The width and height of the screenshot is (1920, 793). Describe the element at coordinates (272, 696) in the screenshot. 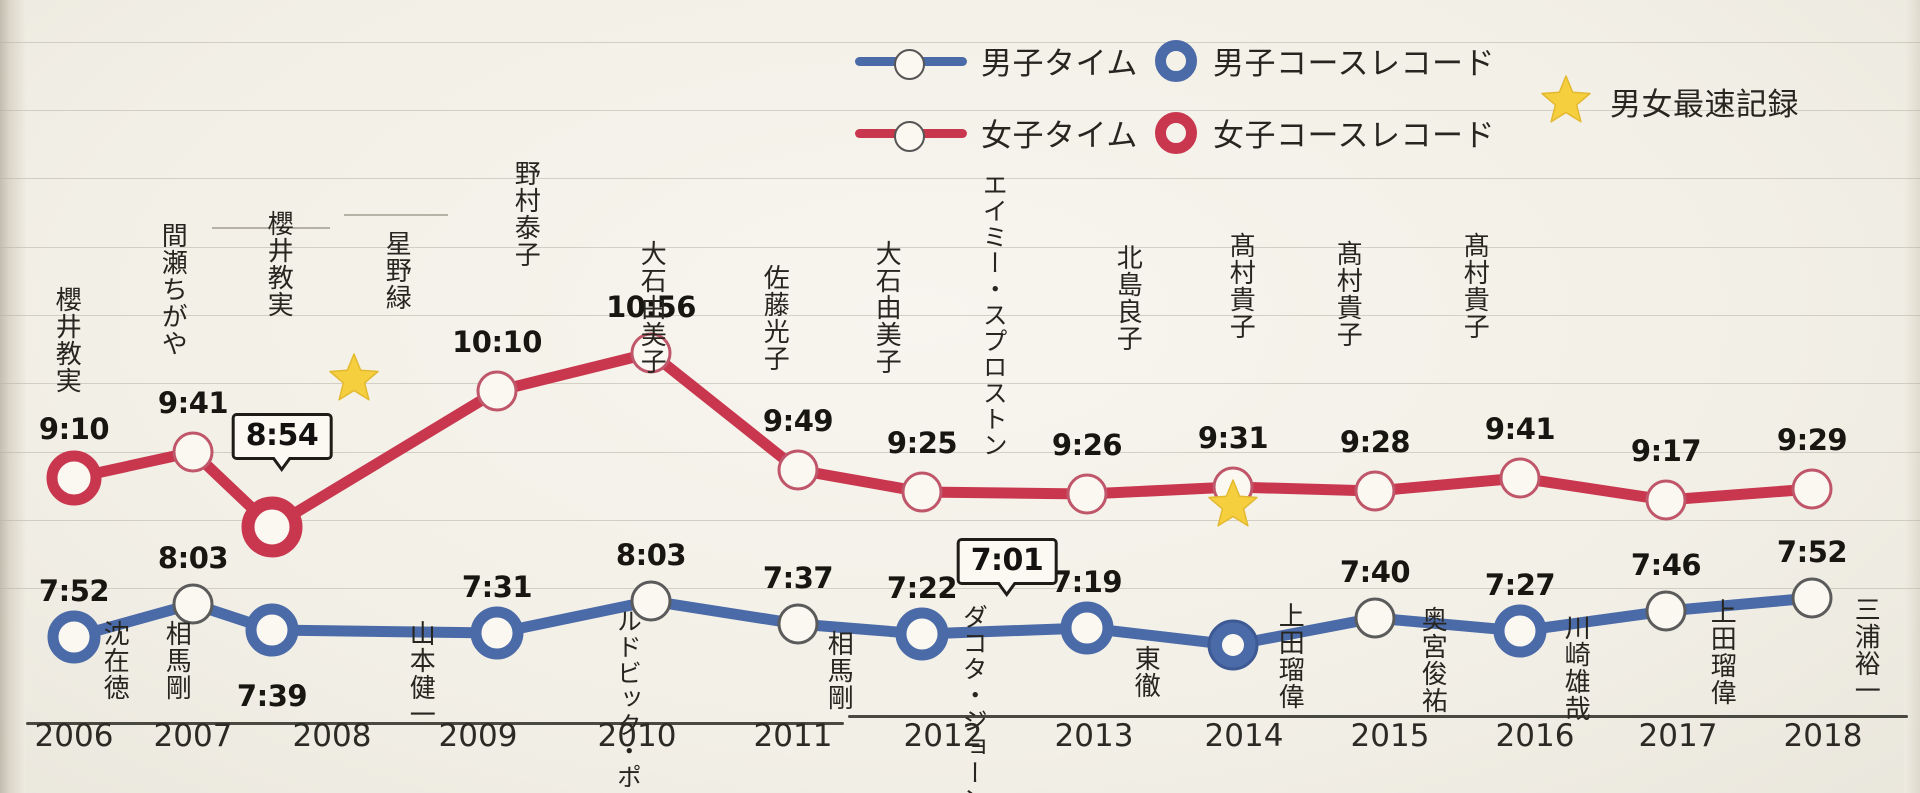

I see `men-value-2008: 7:39` at that location.